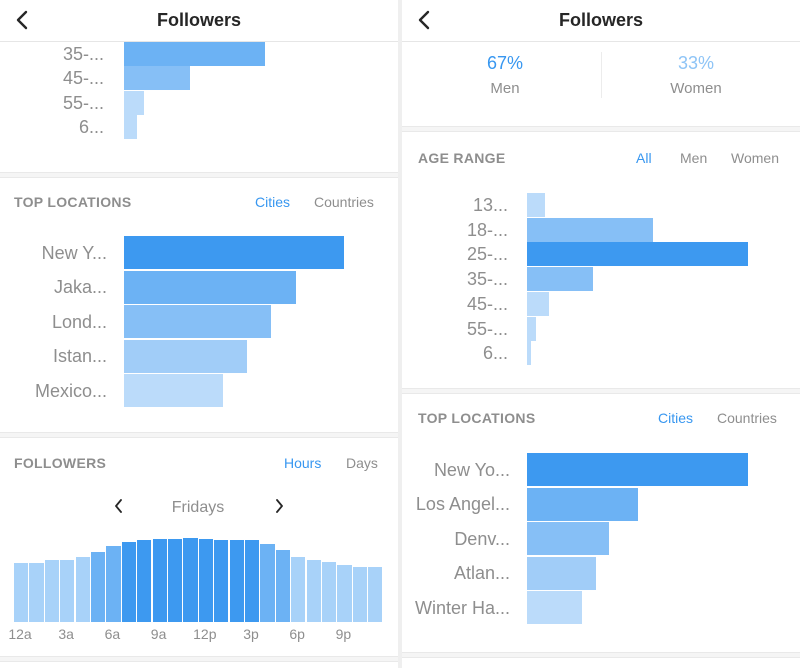 This screenshot has width=800, height=668. I want to click on hour-axis-label: 6p, so click(297, 634).